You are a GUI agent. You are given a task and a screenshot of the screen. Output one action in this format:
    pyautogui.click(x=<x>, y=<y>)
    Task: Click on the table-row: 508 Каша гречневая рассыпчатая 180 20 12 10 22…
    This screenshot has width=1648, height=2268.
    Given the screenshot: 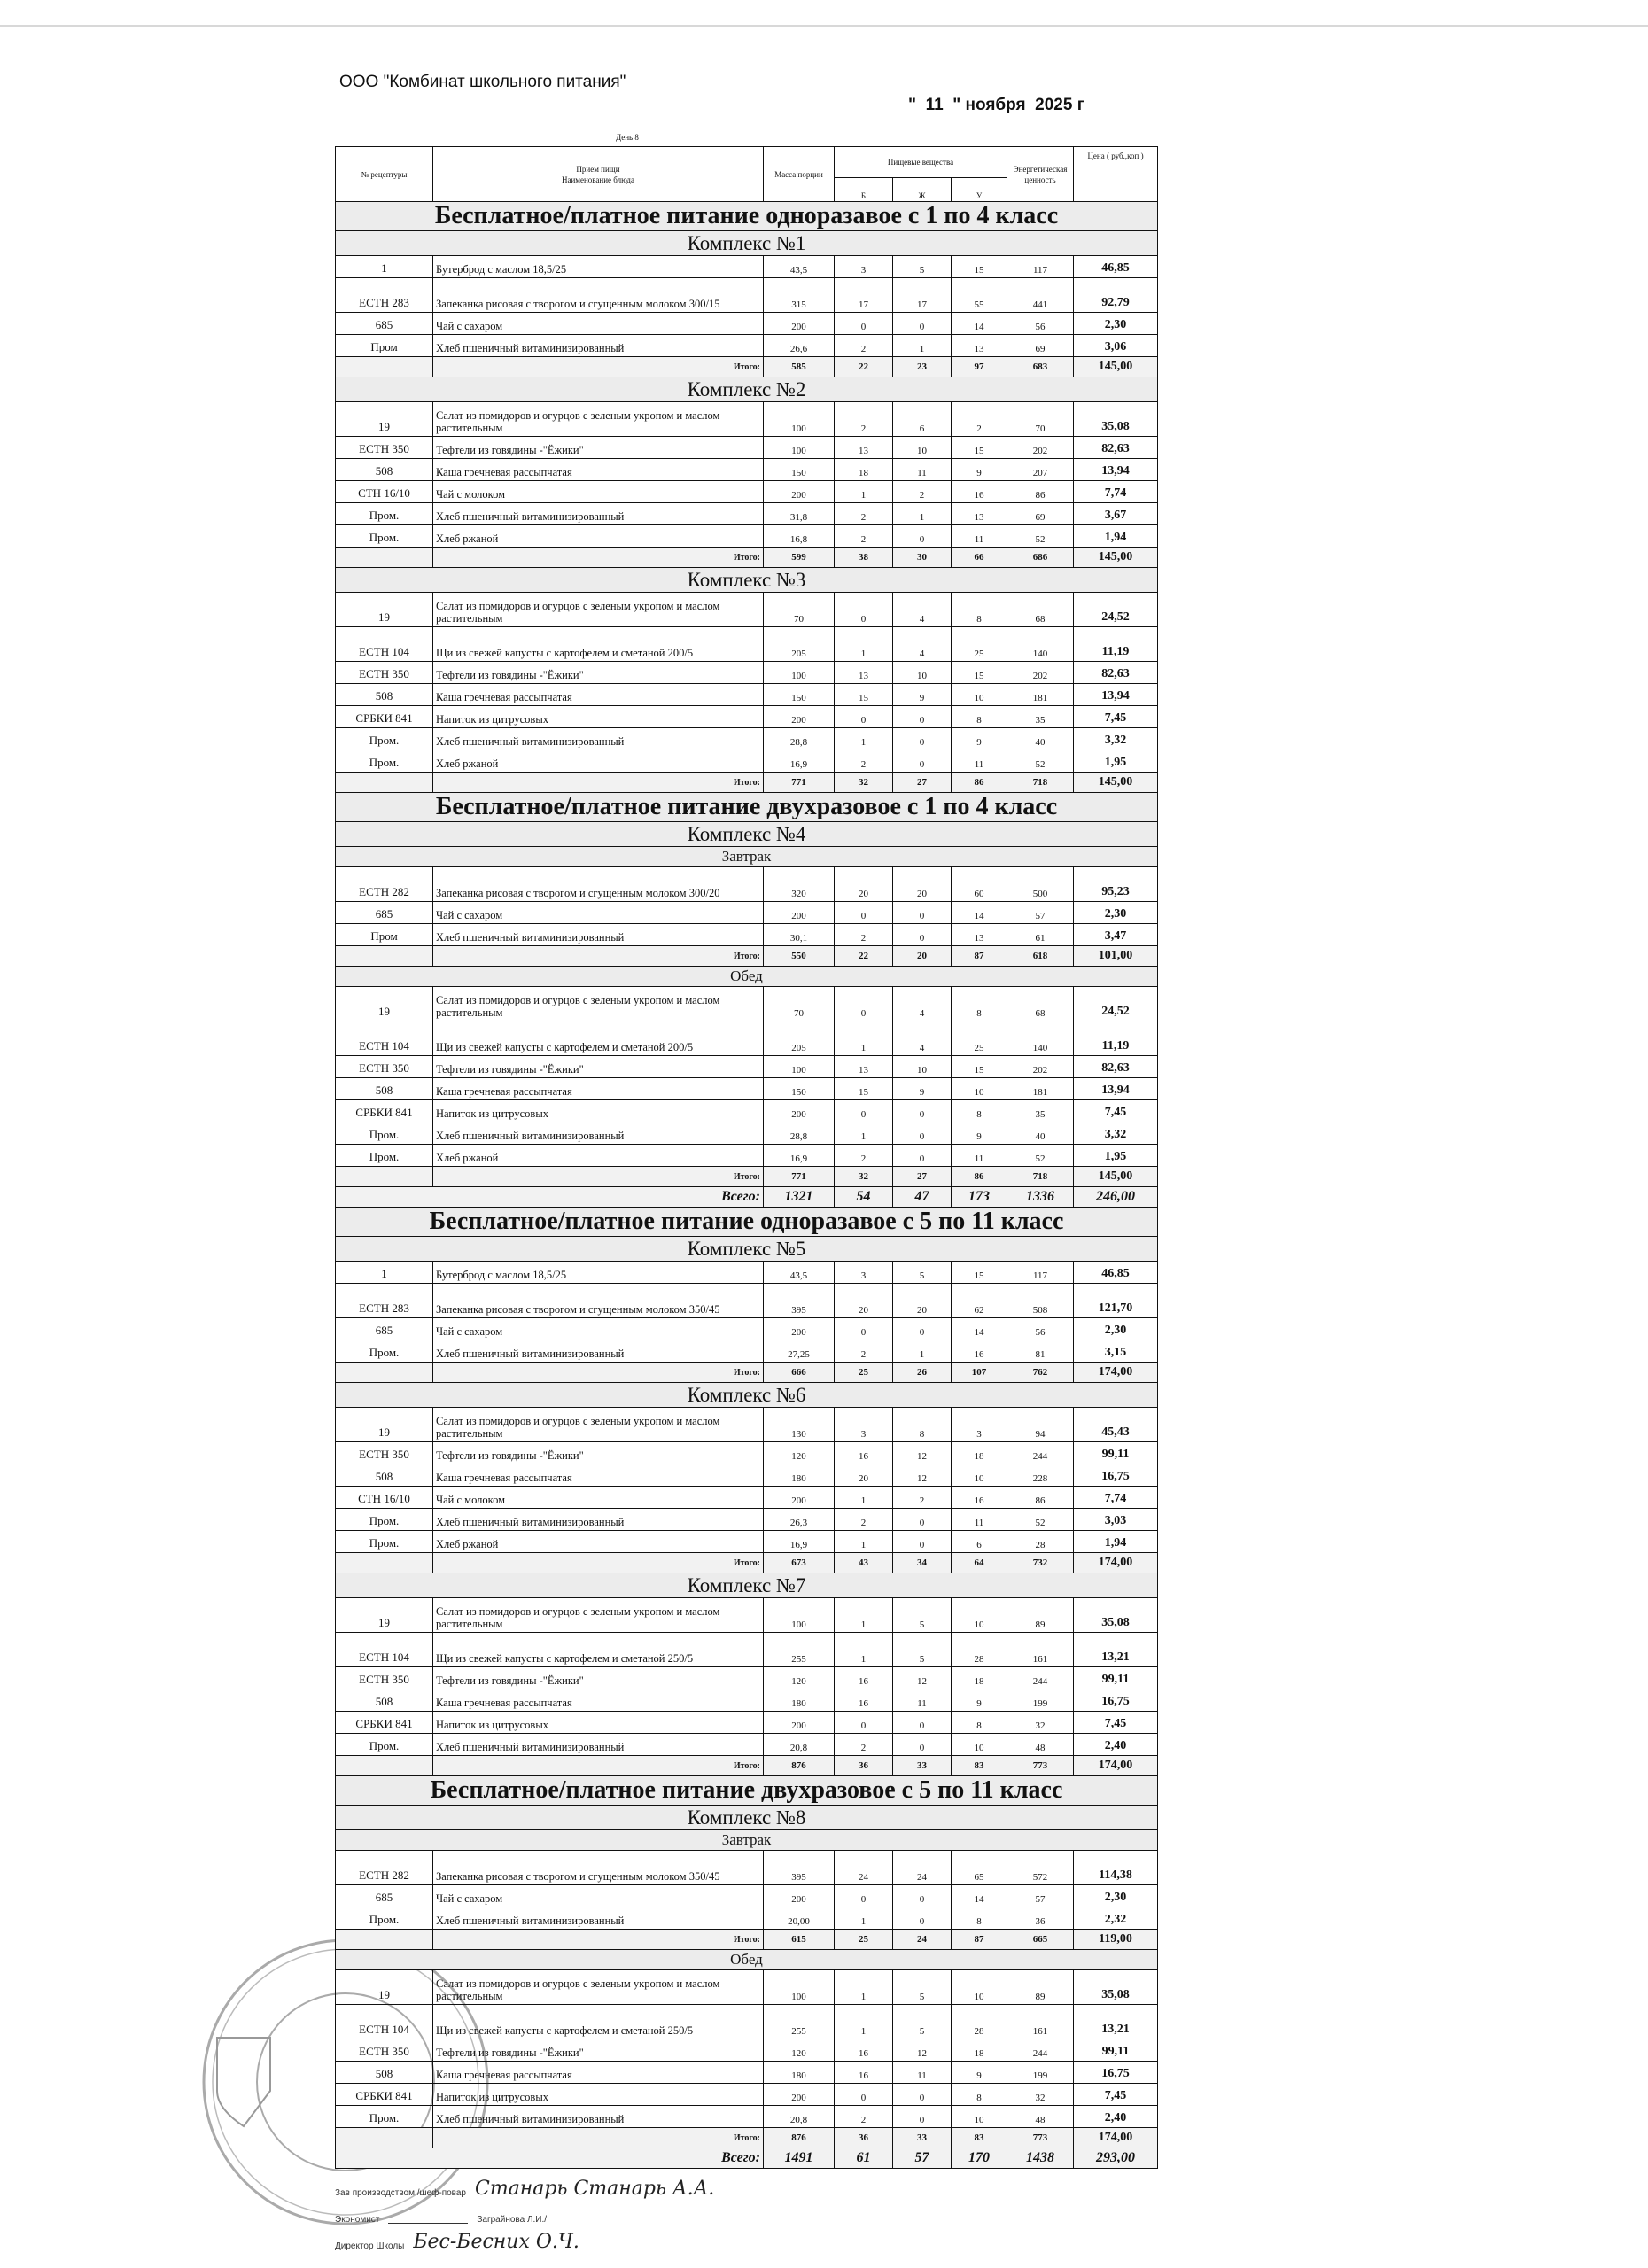 What is the action you would take?
    pyautogui.click(x=746, y=1475)
    